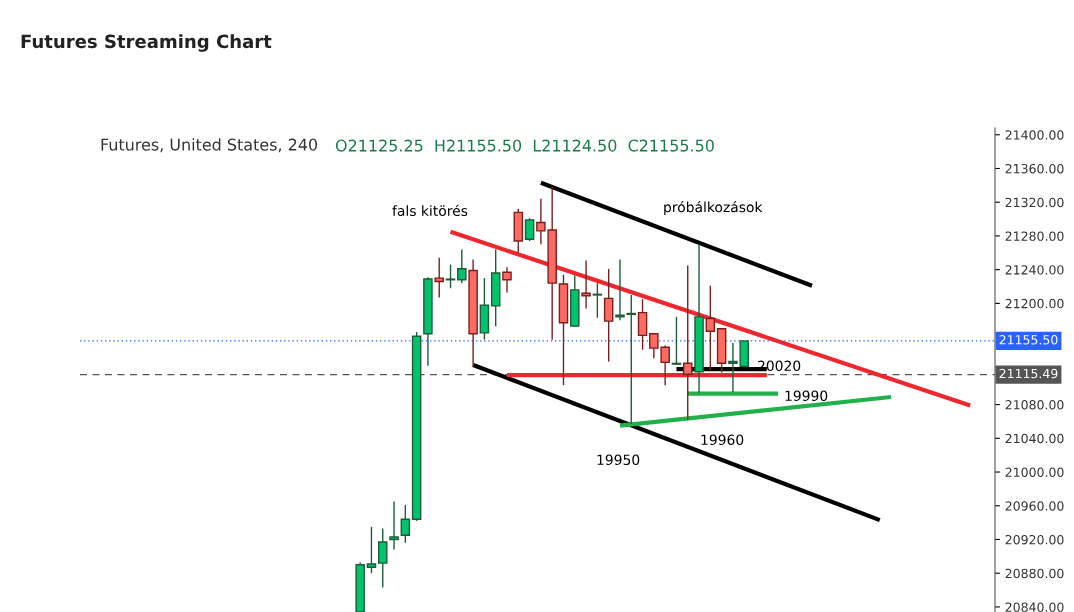 This screenshot has height=612, width=1074. What do you see at coordinates (1034, 202) in the screenshot?
I see `y-tick-label: 21320.00` at bounding box center [1034, 202].